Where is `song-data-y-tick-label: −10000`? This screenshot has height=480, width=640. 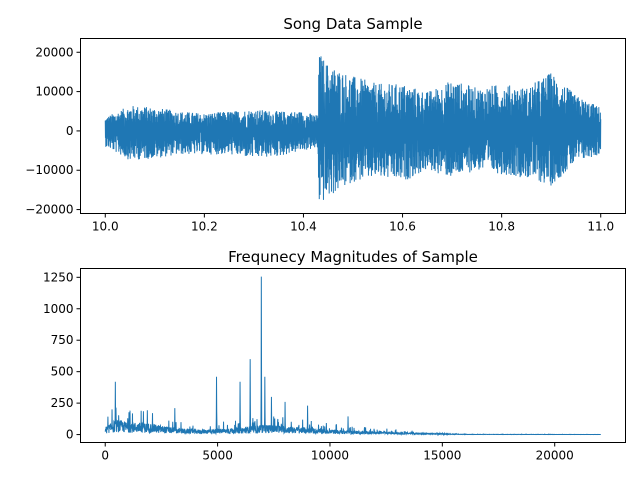 song-data-y-tick-label: −10000 is located at coordinates (49, 170).